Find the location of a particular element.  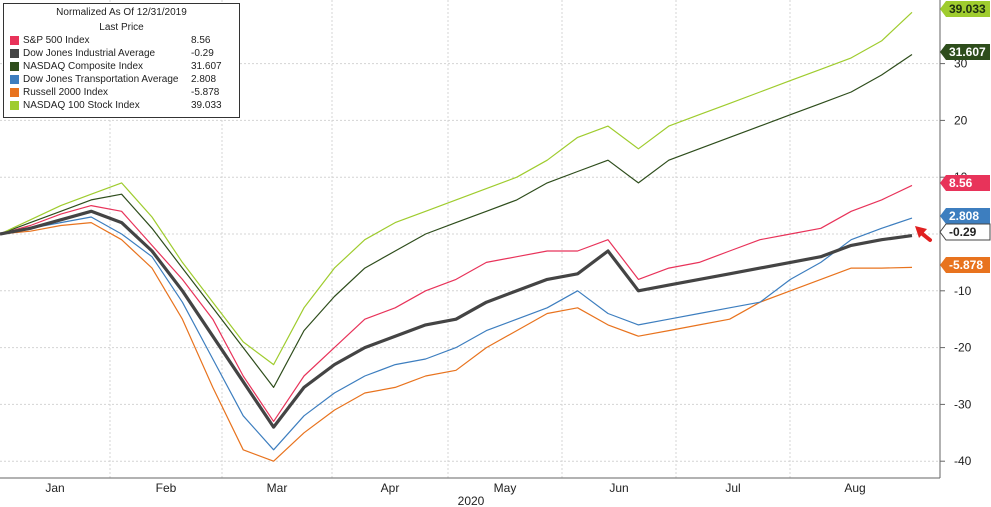

legend-series-value: 8.56 is located at coordinates (201, 40).